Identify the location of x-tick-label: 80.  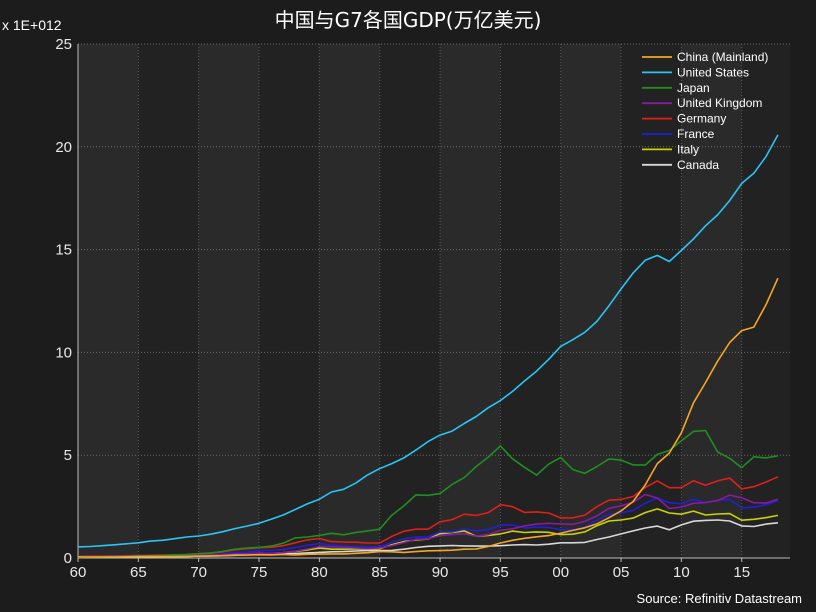
(319, 572).